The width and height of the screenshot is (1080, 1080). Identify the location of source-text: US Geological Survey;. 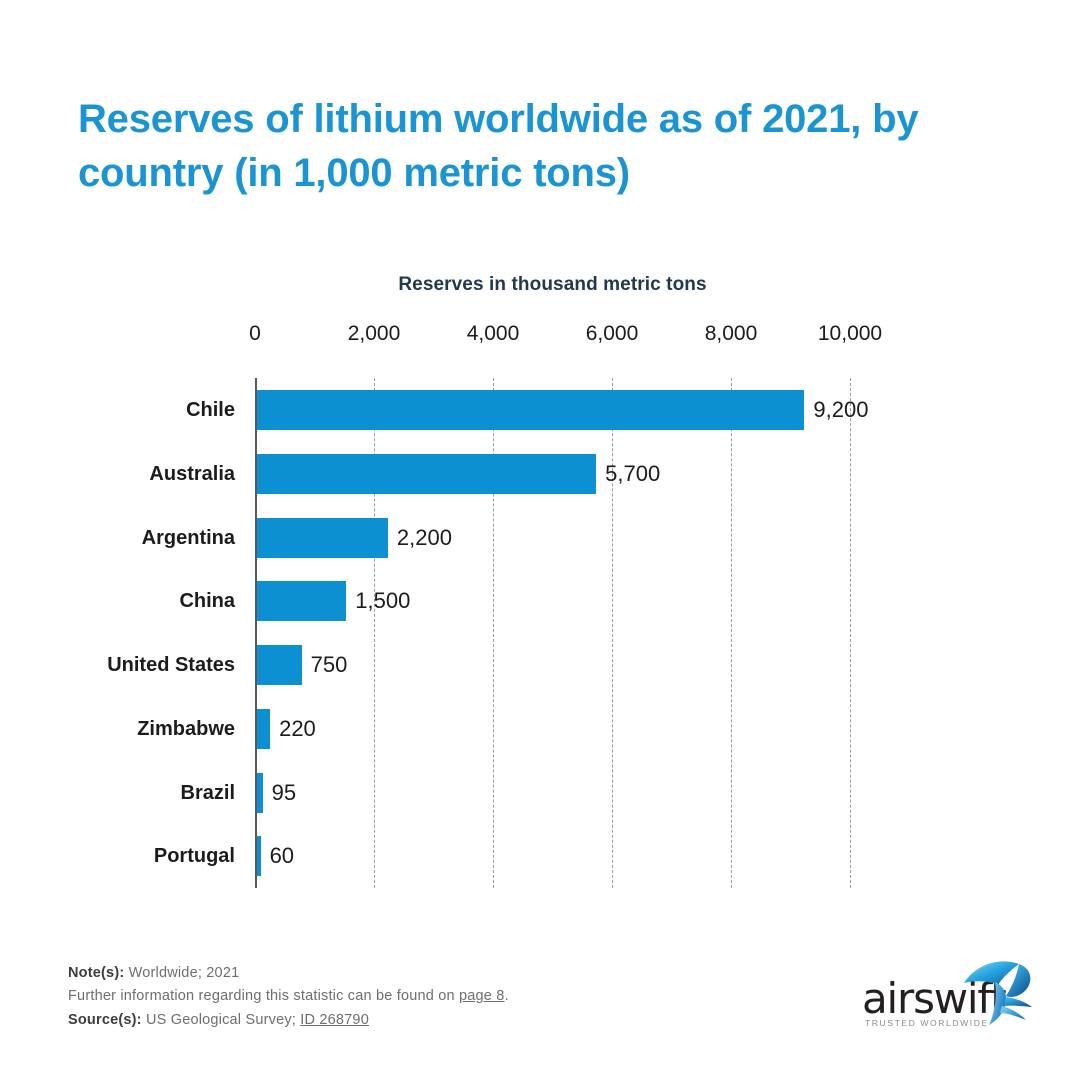
(221, 1019).